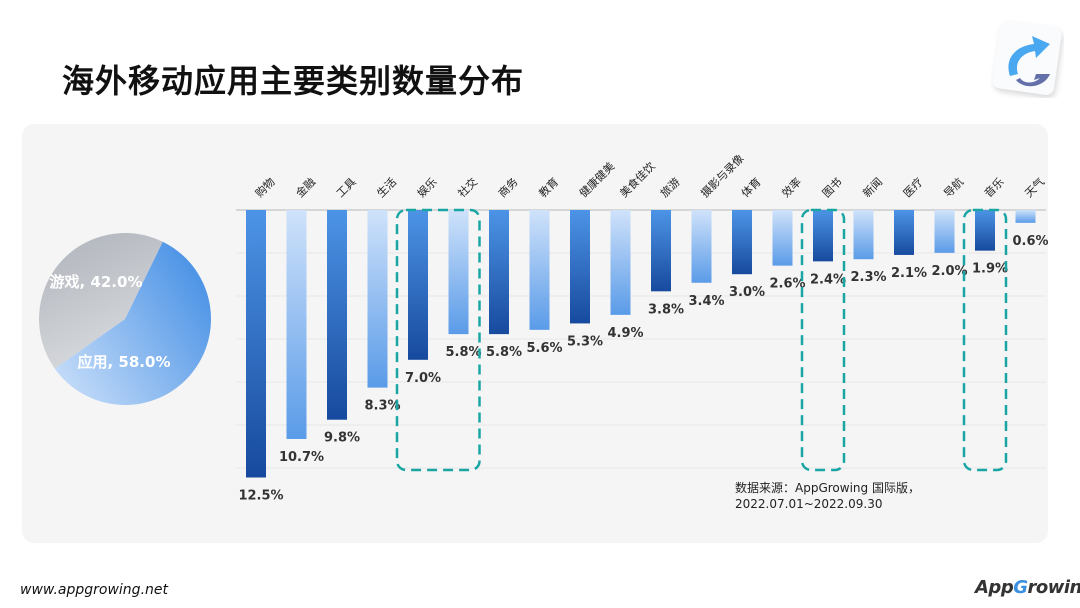 Image resolution: width=1080 pixels, height=608 pixels. Describe the element at coordinates (985, 230) in the screenshot. I see `bar-音乐` at that location.